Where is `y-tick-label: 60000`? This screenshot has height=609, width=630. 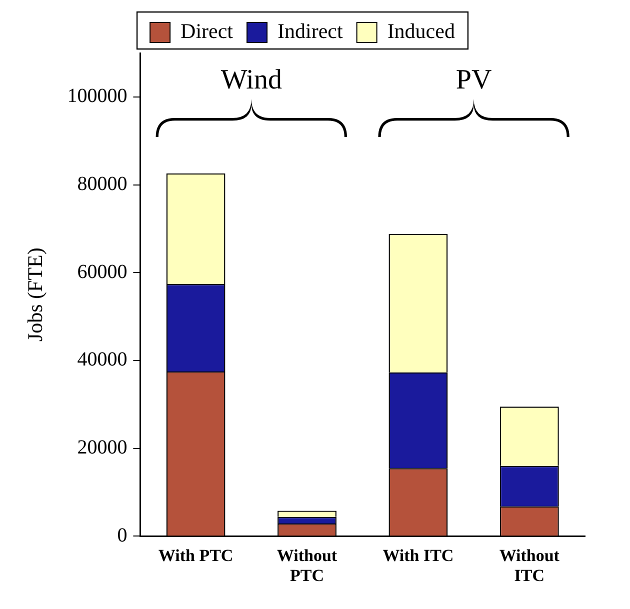
y-tick-label: 60000 is located at coordinates (102, 271).